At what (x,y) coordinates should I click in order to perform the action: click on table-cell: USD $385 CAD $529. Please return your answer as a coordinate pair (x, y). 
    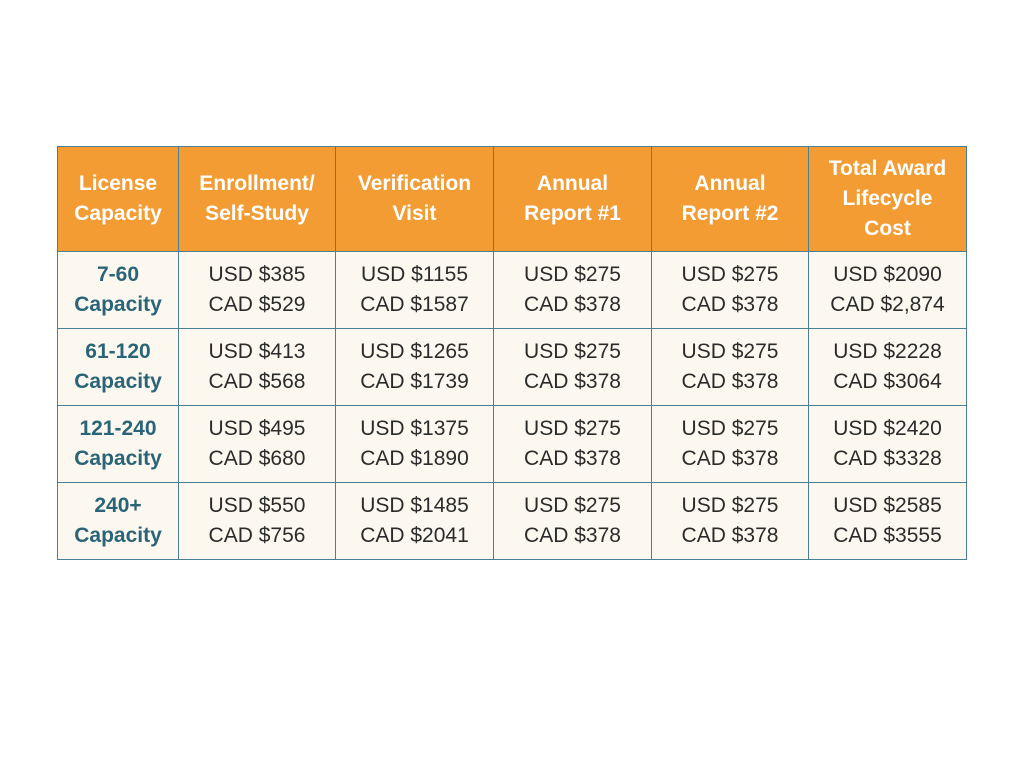
    Looking at the image, I should click on (257, 290).